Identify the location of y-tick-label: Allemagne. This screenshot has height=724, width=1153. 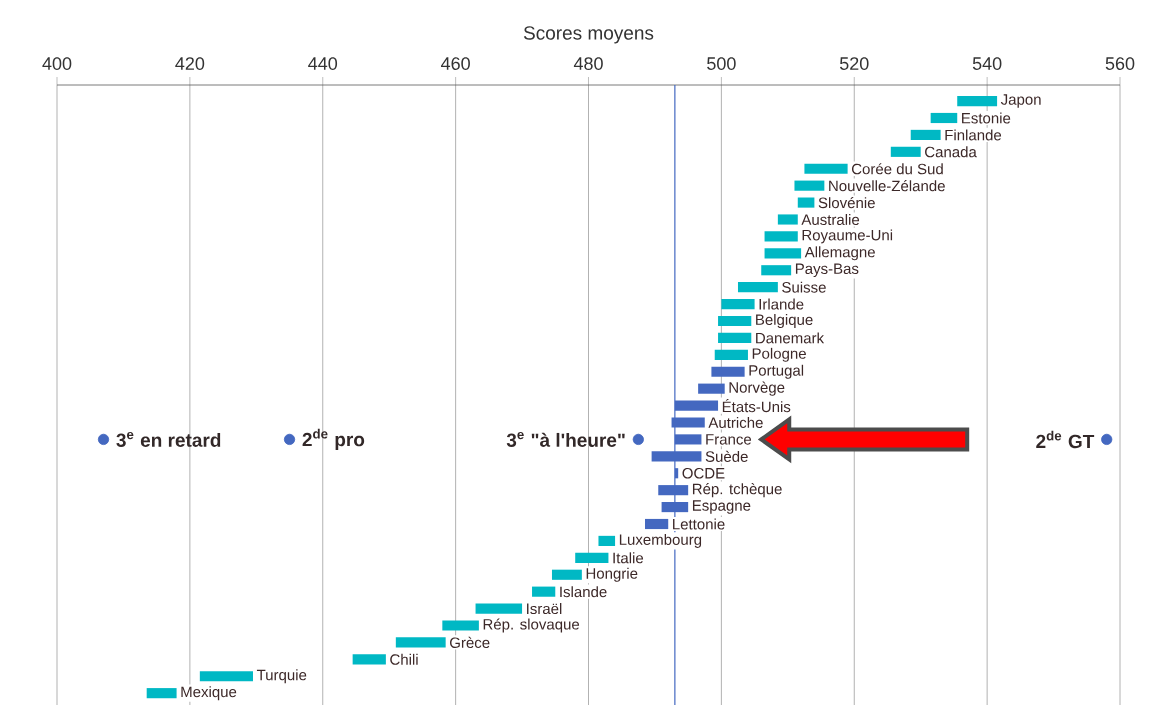
(839, 253).